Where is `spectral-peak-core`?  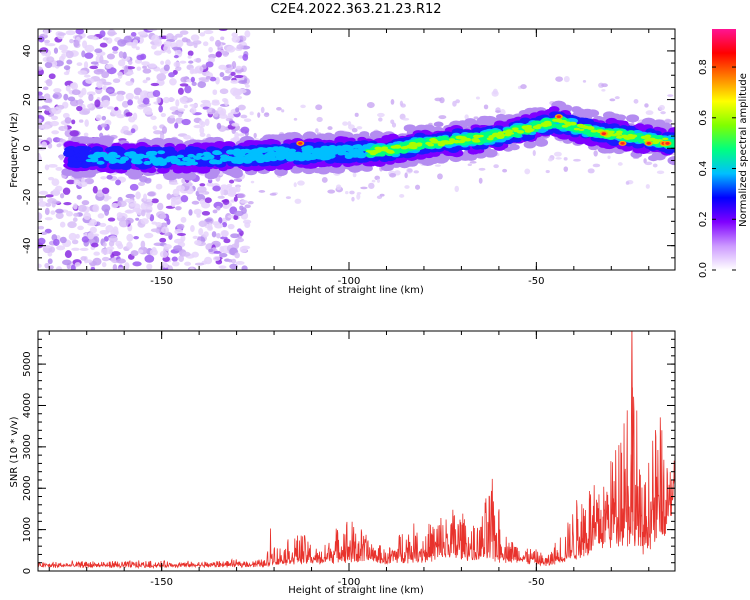
spectral-peak-core is located at coordinates (648, 143).